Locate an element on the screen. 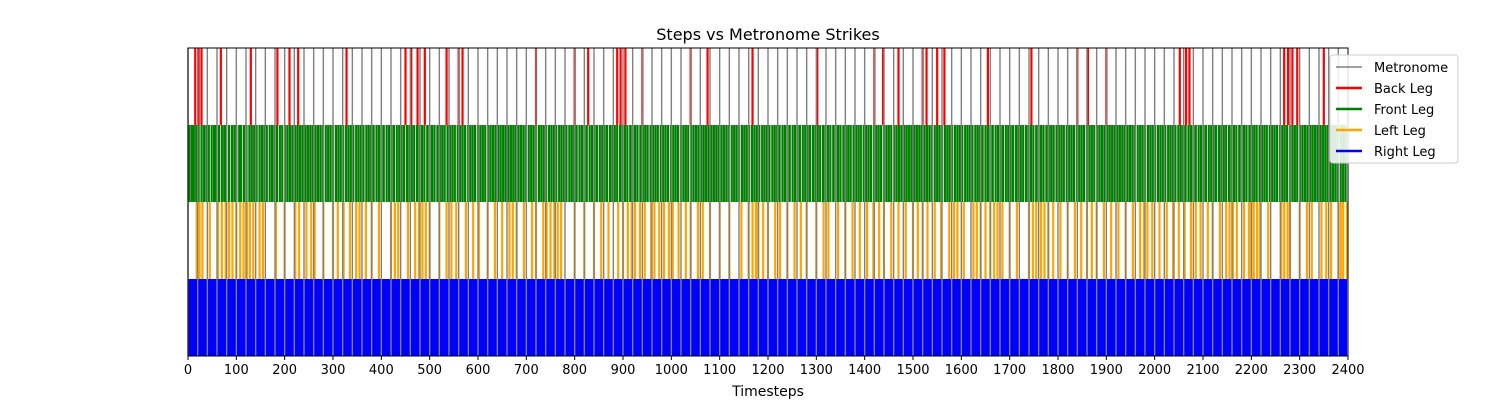 The height and width of the screenshot is (405, 1500). x-tick-label: 2400 is located at coordinates (1347, 370).